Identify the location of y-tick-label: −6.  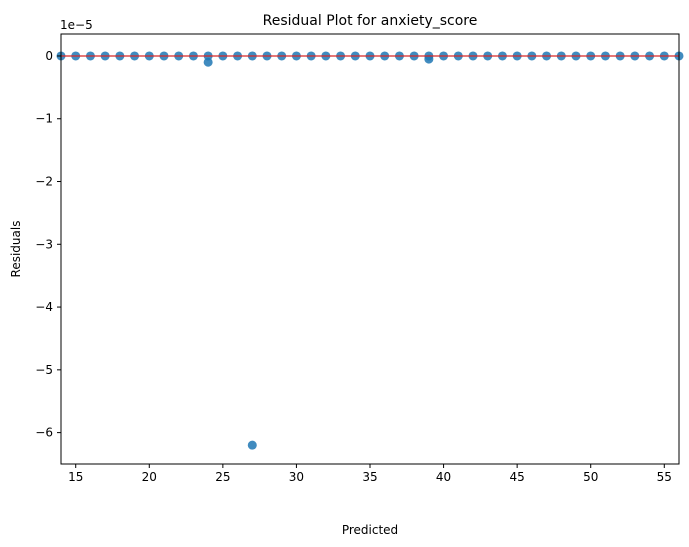
(44, 433).